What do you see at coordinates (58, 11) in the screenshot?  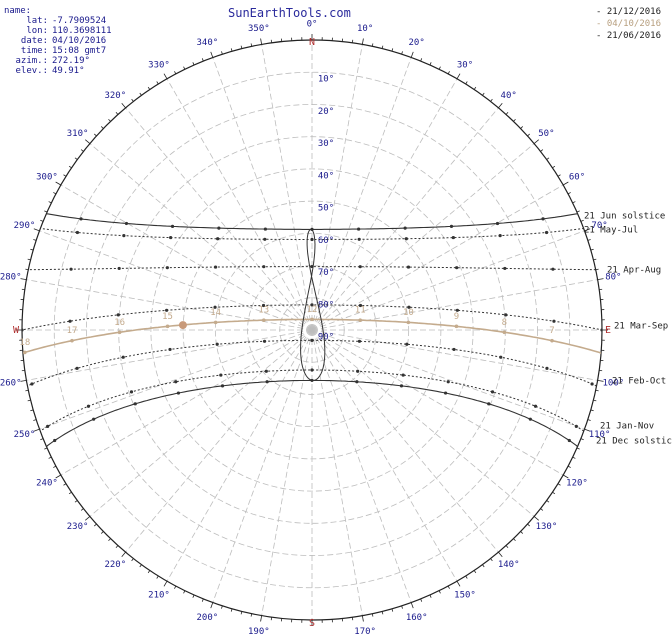 I see `info-title: name:` at bounding box center [58, 11].